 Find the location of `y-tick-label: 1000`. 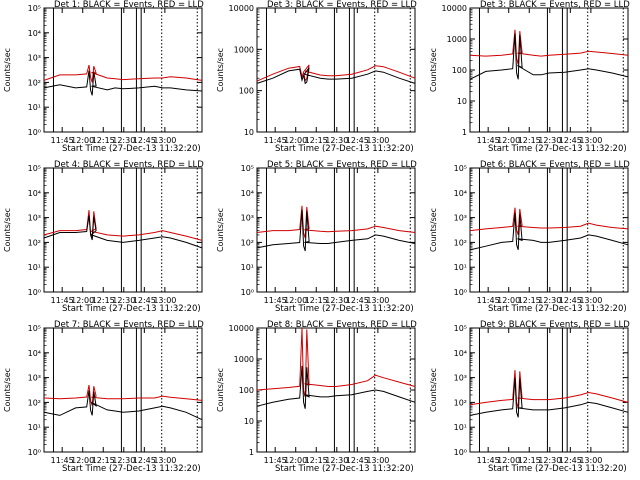

y-tick-label: 1000 is located at coordinates (244, 359).